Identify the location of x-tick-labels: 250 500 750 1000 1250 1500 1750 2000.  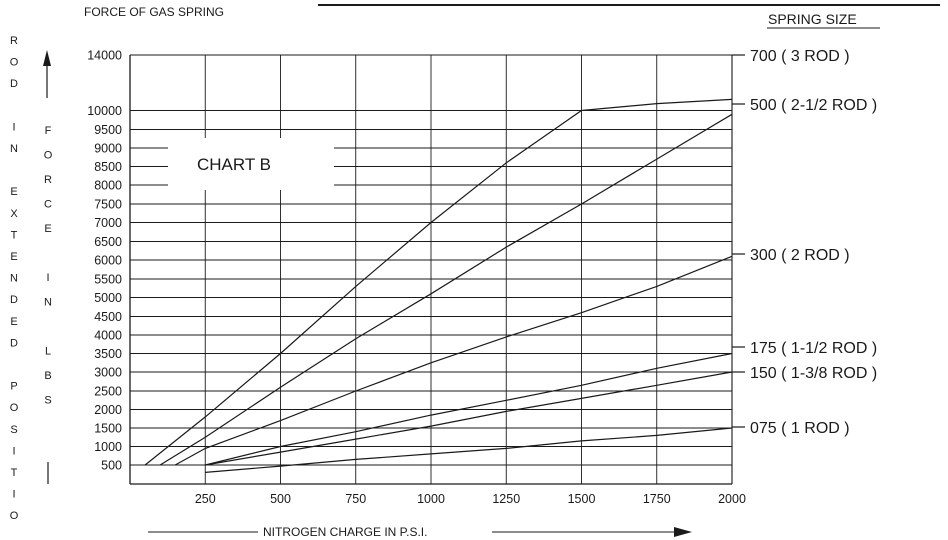
(470, 499).